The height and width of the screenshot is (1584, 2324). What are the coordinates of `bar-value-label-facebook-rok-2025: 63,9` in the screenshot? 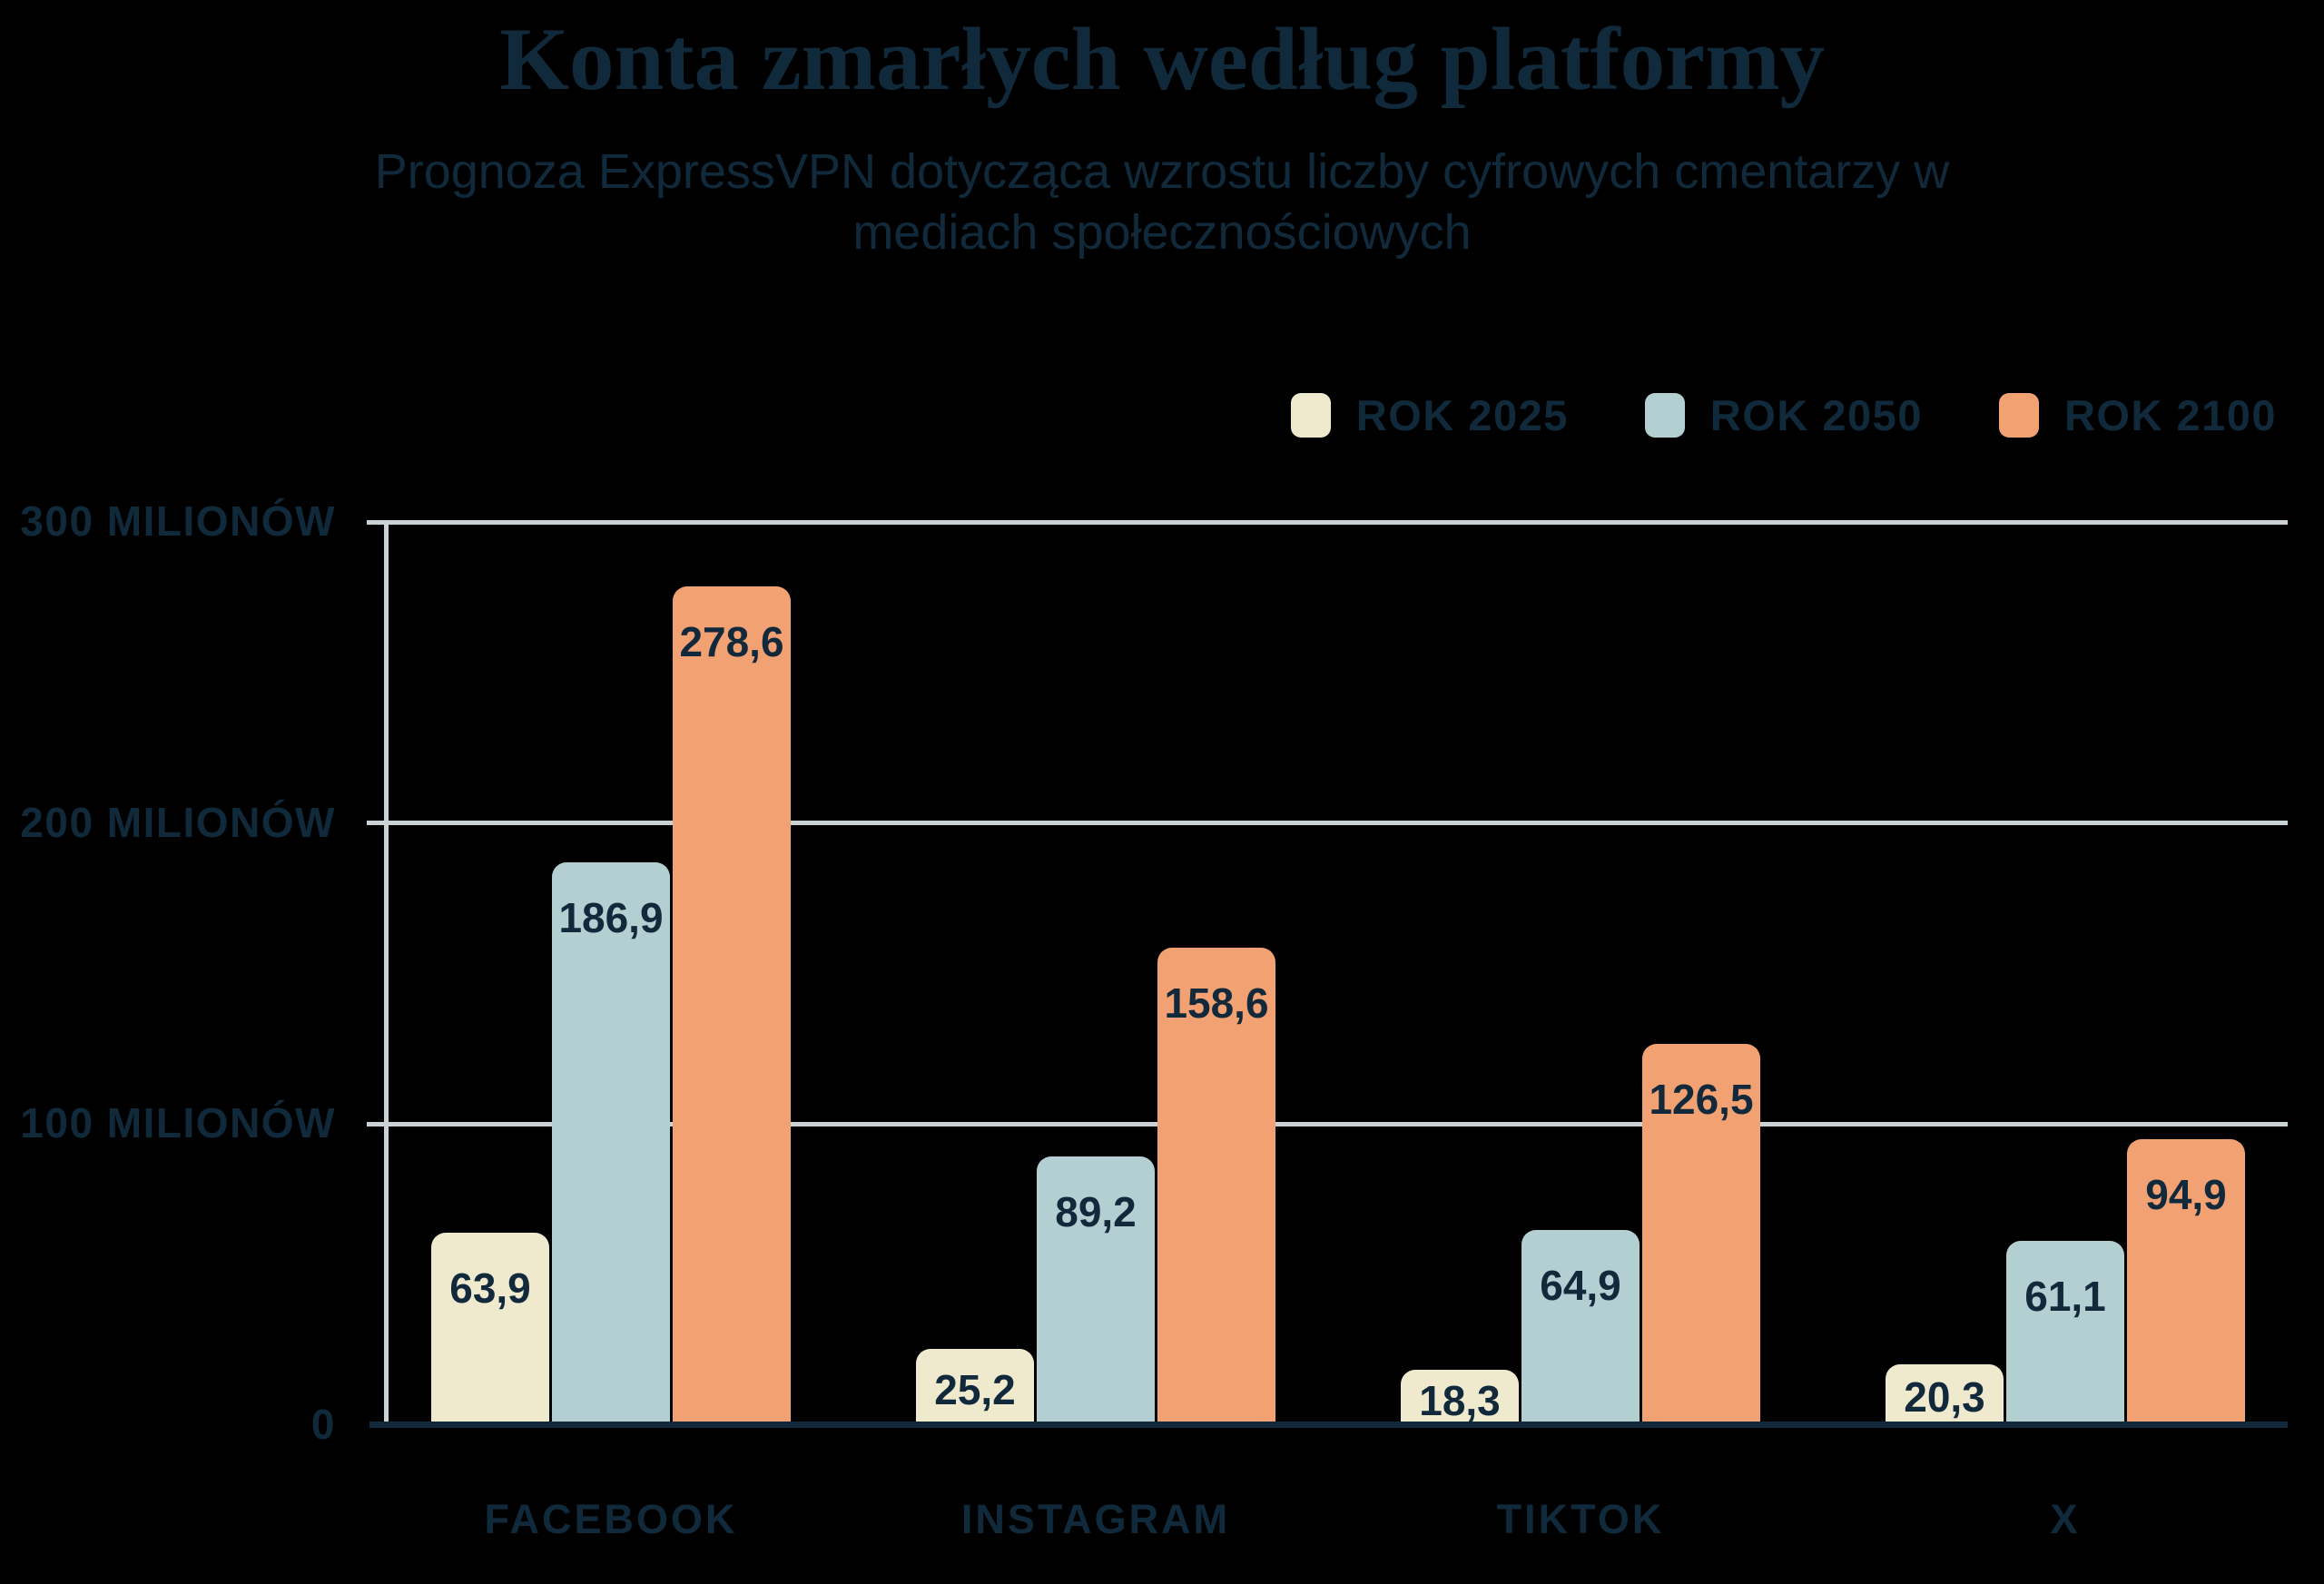 It's located at (490, 1288).